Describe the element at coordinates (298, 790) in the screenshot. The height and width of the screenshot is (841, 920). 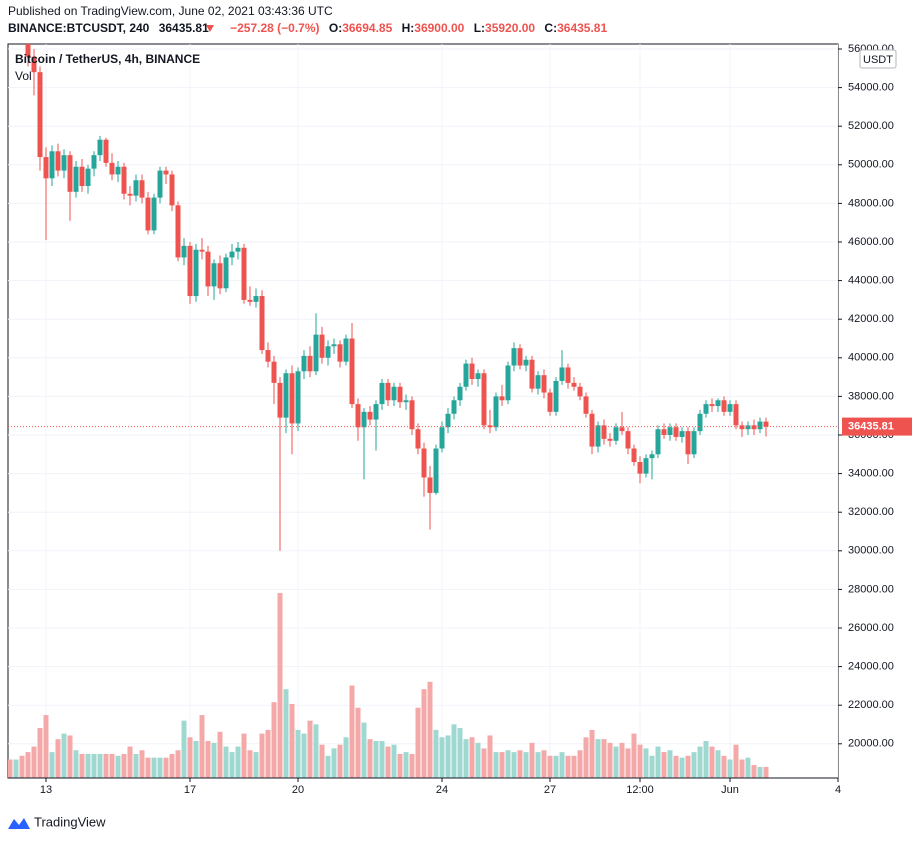
I see `x-tick-label: 20` at that location.